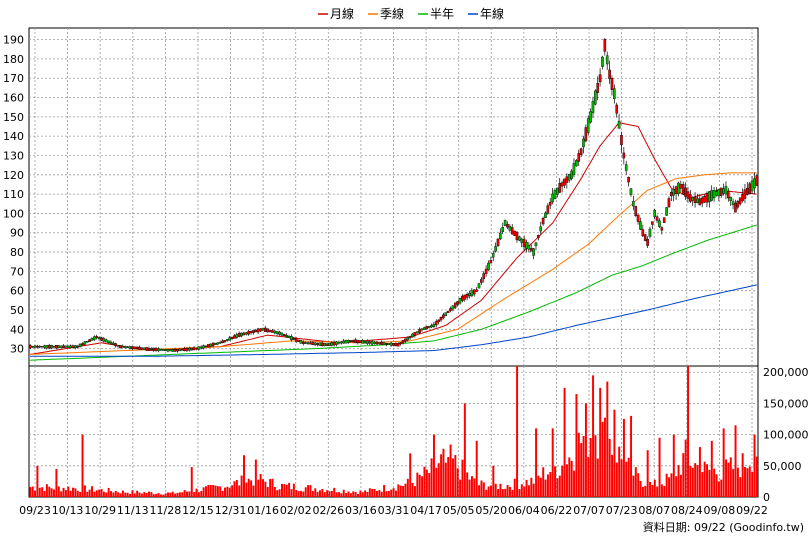 The height and width of the screenshot is (544, 808). Describe the element at coordinates (13, 78) in the screenshot. I see `price-tick-label: 170` at that location.